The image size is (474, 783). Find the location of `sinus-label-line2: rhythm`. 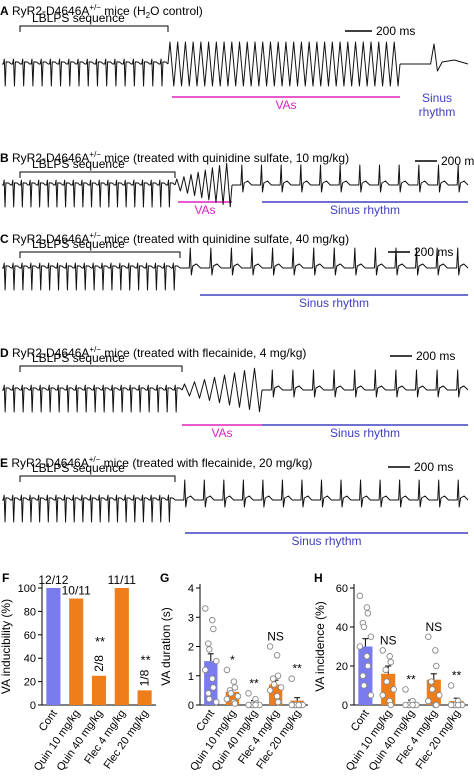

sinus-label-line2: rhythm is located at coordinates (437, 112).